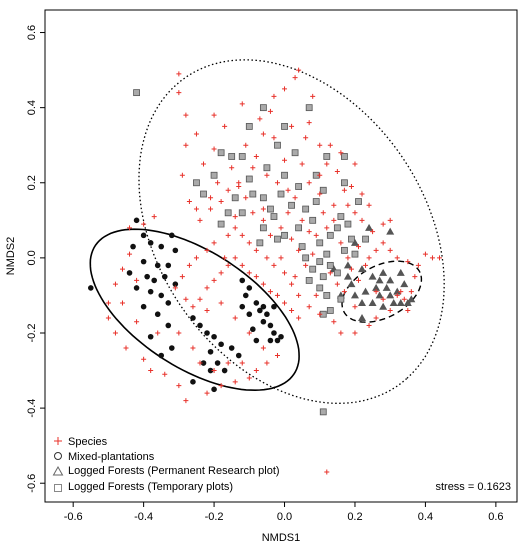 The height and width of the screenshot is (550, 523). What do you see at coordinates (143, 517) in the screenshot?
I see `x-tick-label: -0.4` at bounding box center [143, 517].